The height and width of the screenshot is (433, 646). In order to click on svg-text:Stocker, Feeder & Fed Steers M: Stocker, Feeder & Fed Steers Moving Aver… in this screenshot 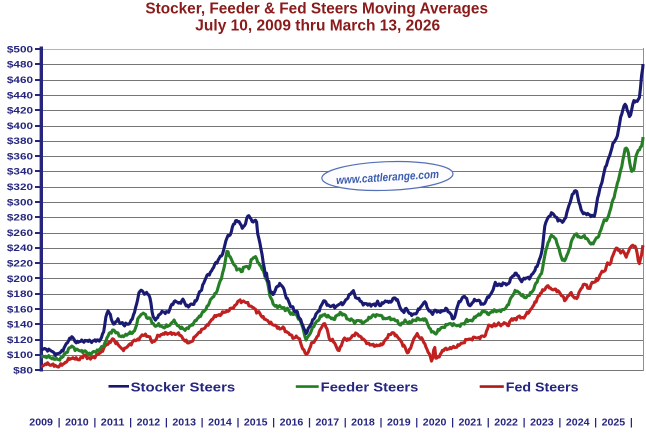, I will do `click(316, 9)`.